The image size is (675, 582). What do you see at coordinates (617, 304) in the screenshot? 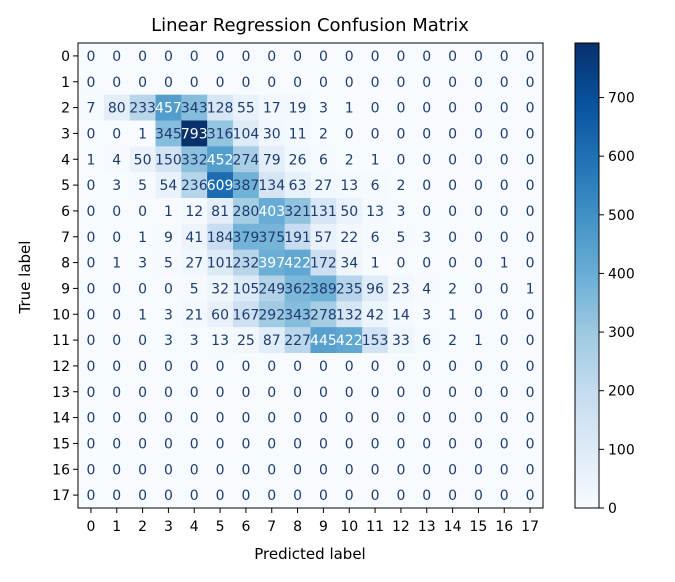
I see `colorbar-ticks: 0 100 200 300 400 500 600 700` at bounding box center [617, 304].